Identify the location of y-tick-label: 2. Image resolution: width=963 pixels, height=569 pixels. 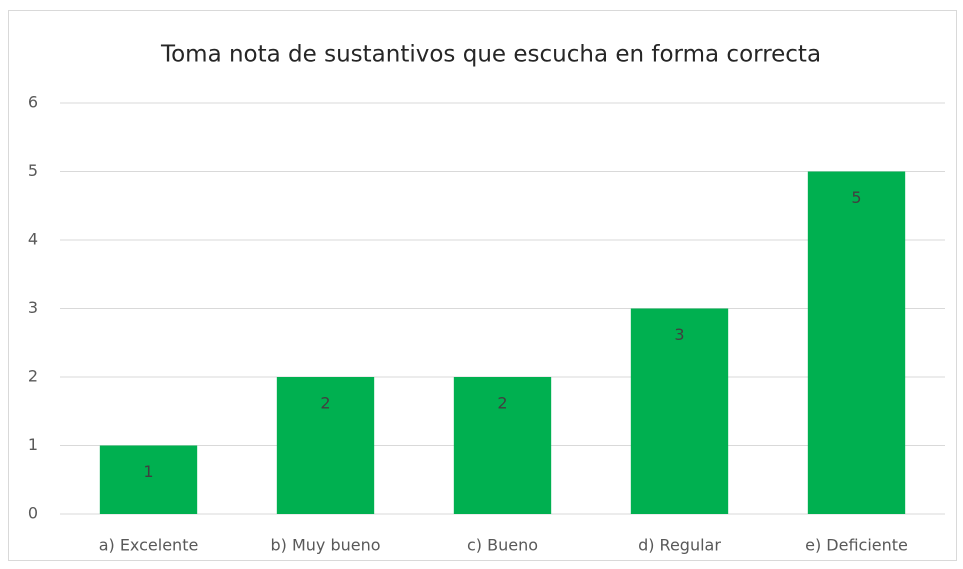
(33, 376).